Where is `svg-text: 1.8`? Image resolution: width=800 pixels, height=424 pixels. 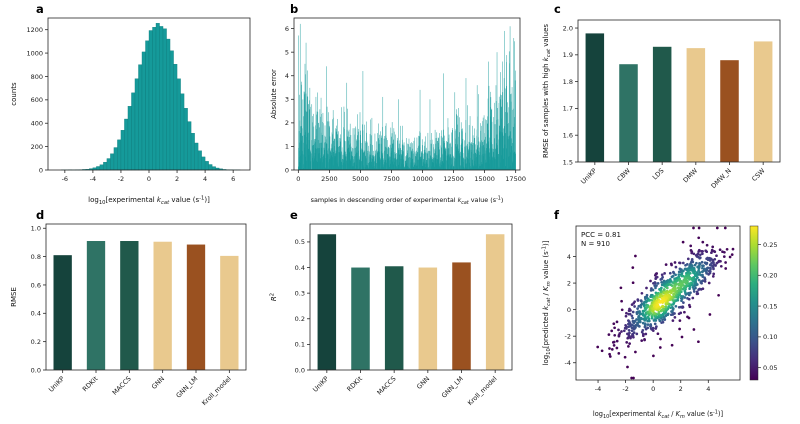
svg-text: 1.8 is located at coordinates (568, 82).